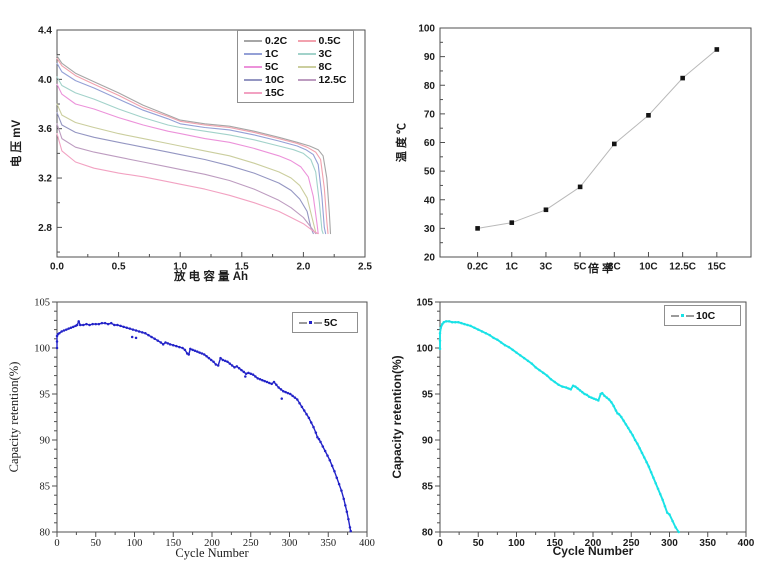 The width and height of the screenshot is (767, 577). Describe the element at coordinates (593, 543) in the screenshot. I see `x-tick-label: 200` at that location.